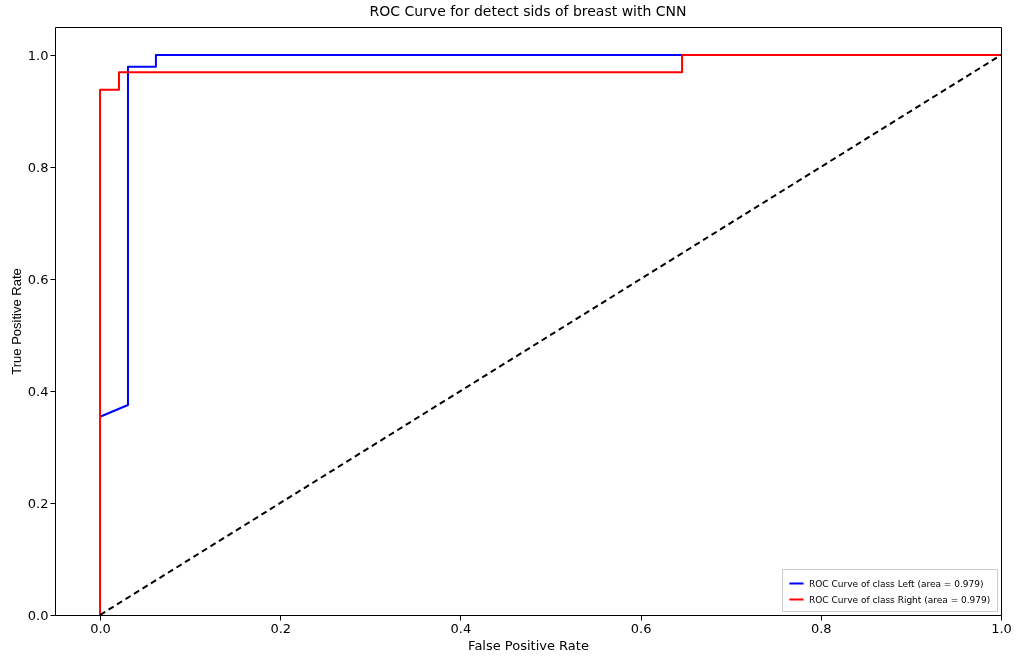 Image resolution: width=1031 pixels, height=656 pixels. Describe the element at coordinates (528, 11) in the screenshot. I see `chart-title: ROC Curve for detect sids of breast with CNN` at that location.